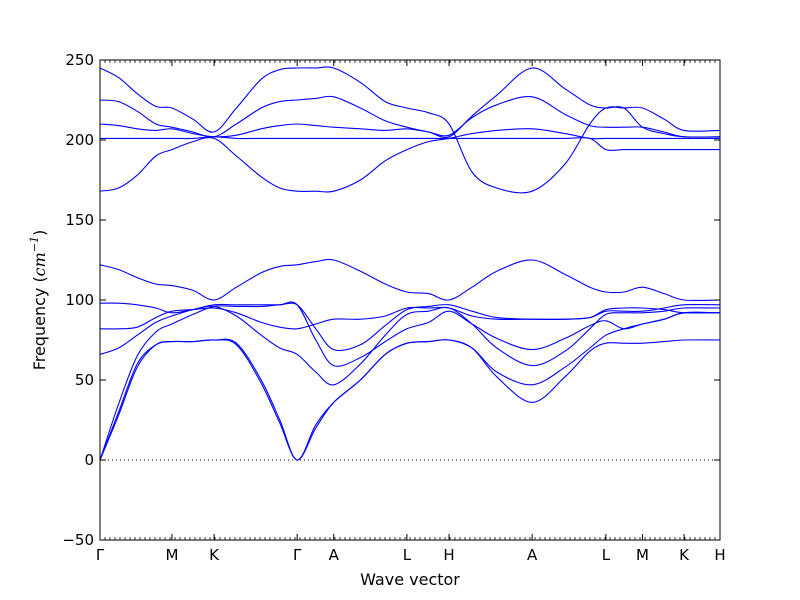  Describe the element at coordinates (79, 60) in the screenshot. I see `y-tick-label: 250` at that location.